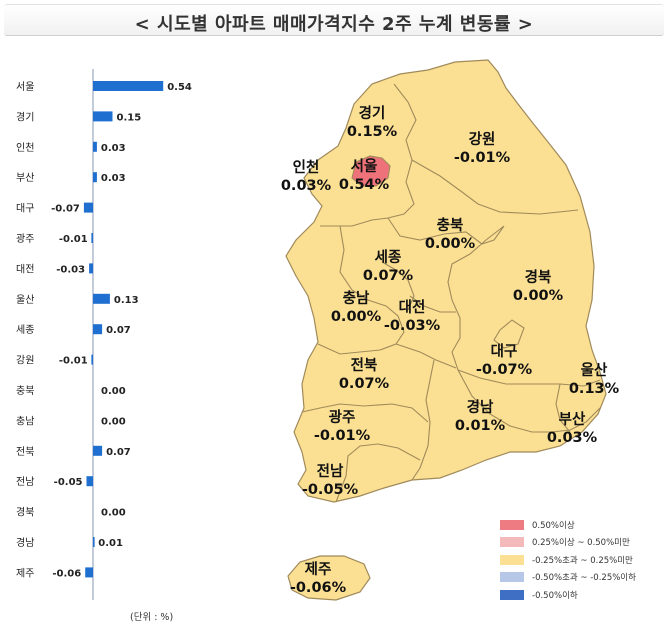 Image resolution: width=670 pixels, height=630 pixels. What do you see at coordinates (25, 542) in the screenshot?
I see `category-label-15: 경남` at bounding box center [25, 542].